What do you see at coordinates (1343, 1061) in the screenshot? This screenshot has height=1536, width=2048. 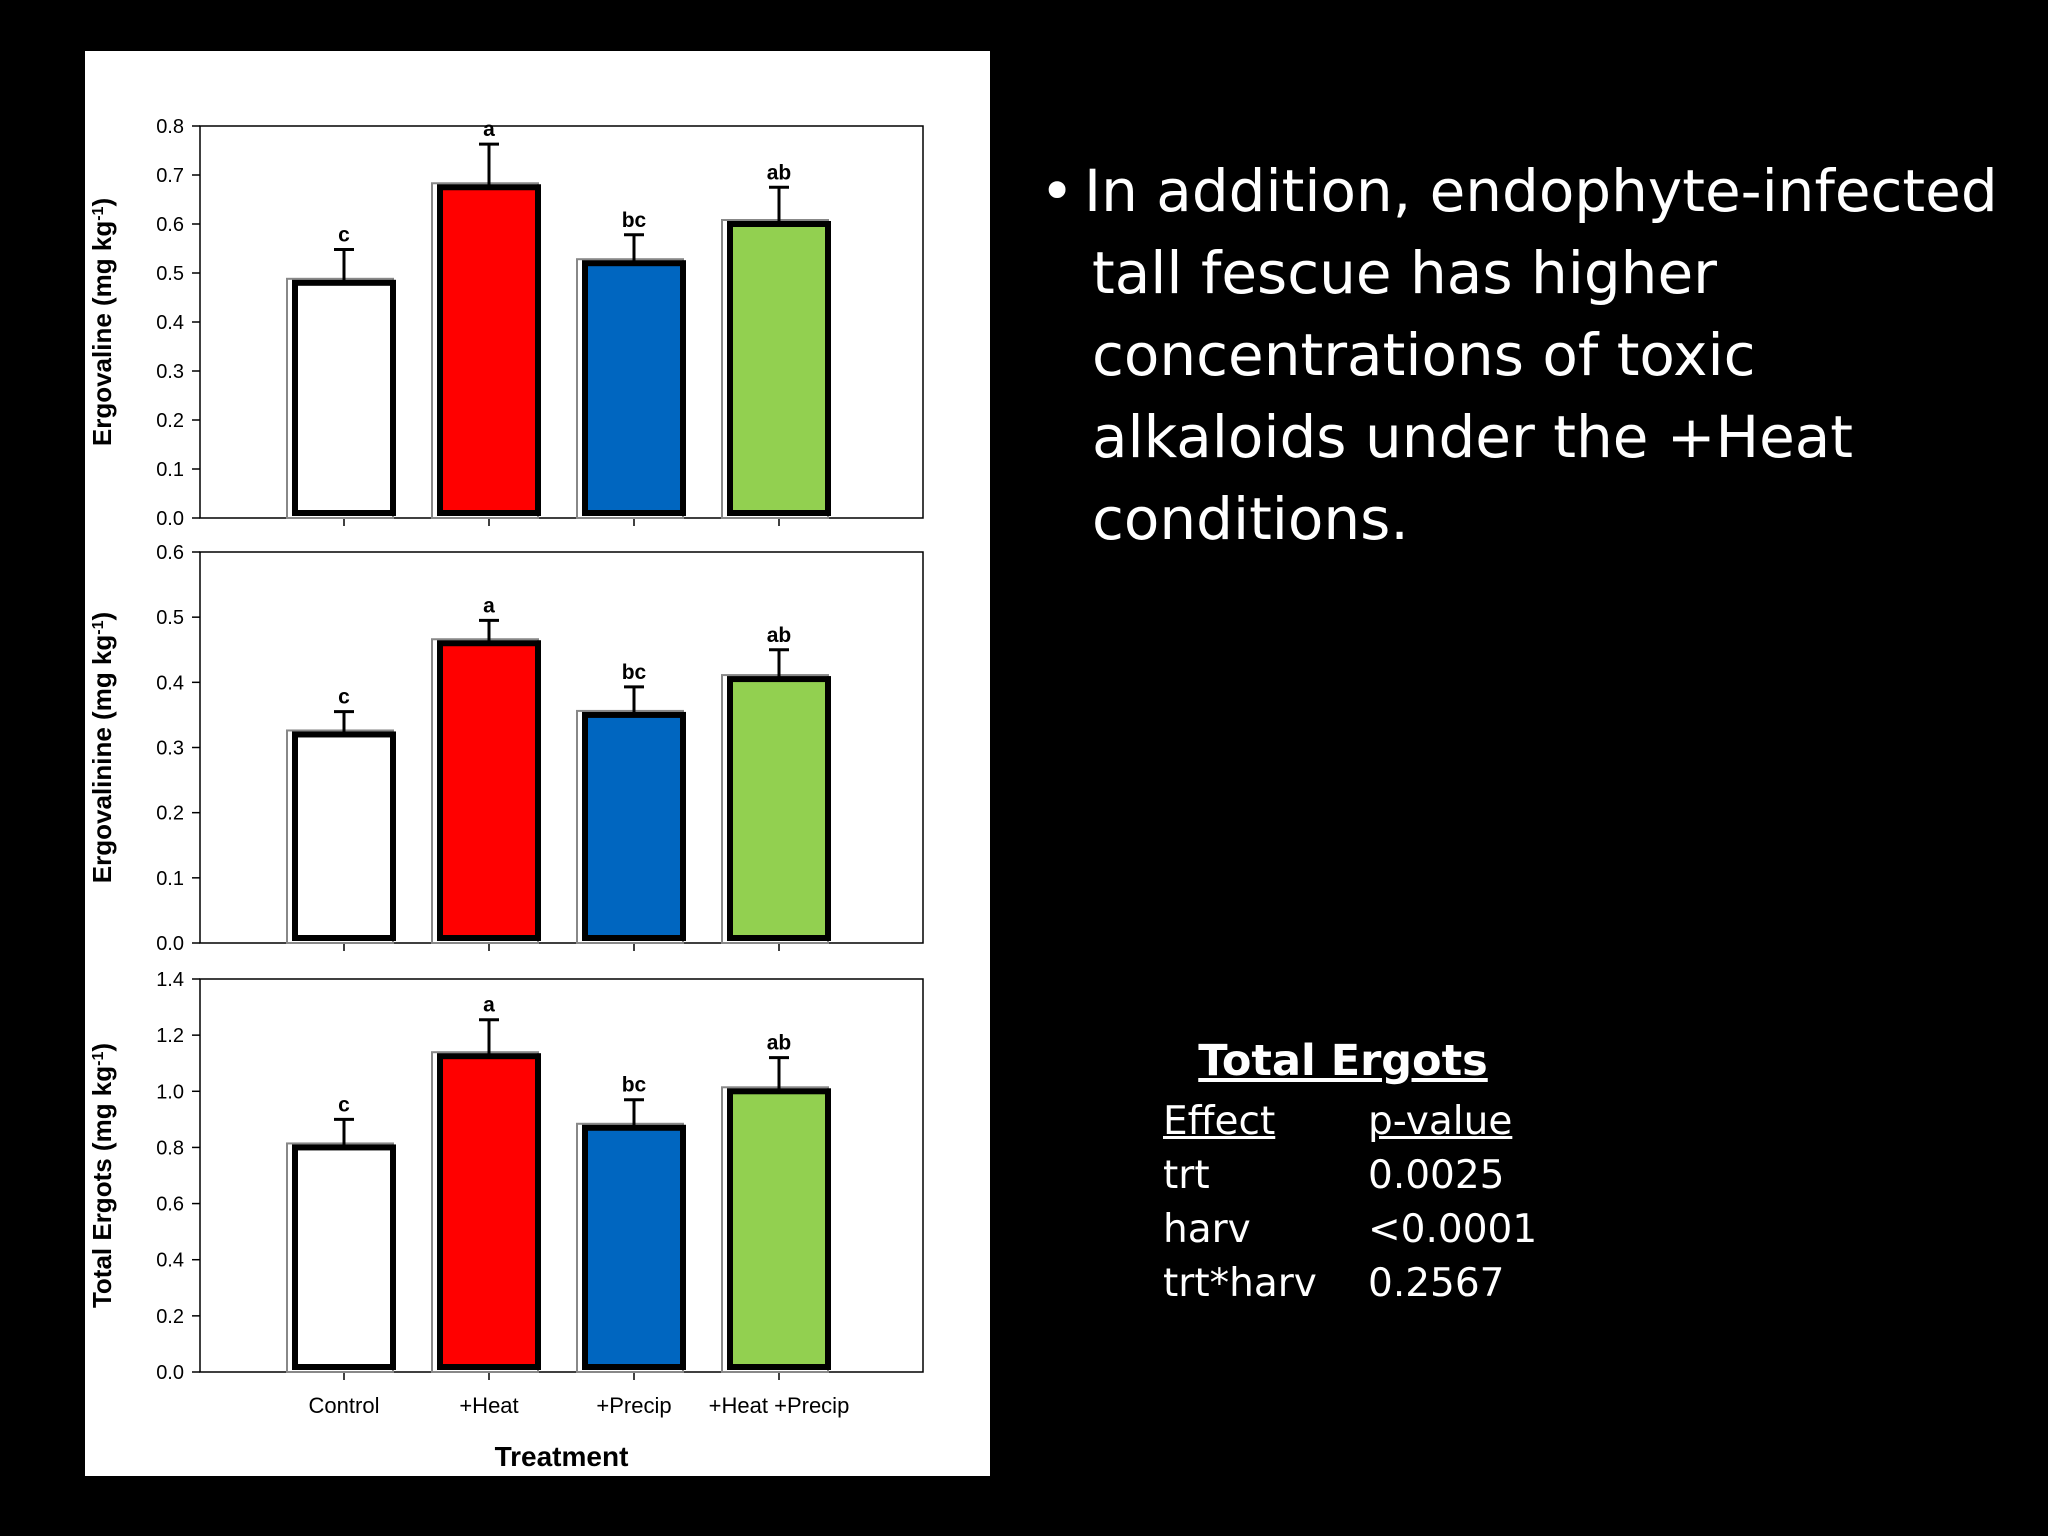 I see `stats-title: Total Ergots` at bounding box center [1343, 1061].